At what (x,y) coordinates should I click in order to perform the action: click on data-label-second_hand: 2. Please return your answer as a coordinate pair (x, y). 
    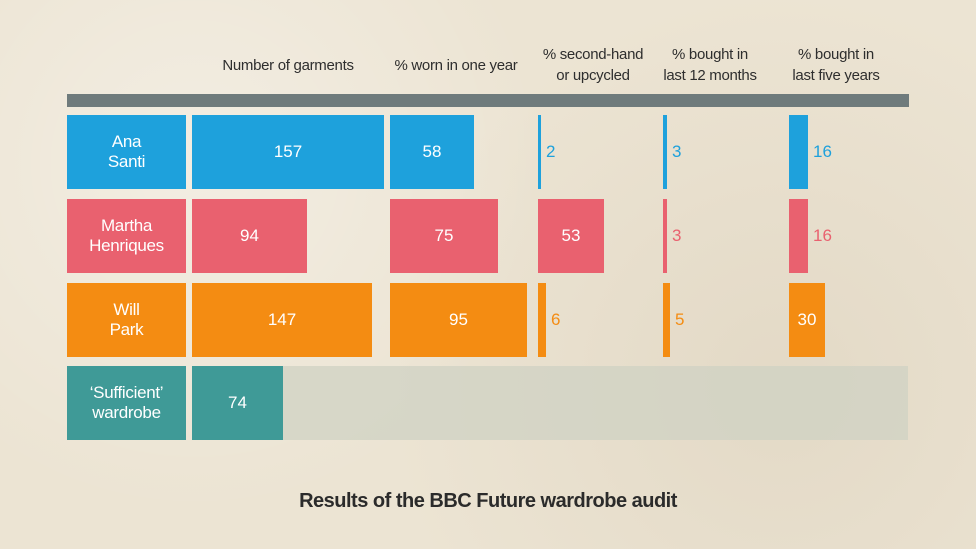
    Looking at the image, I should click on (551, 151).